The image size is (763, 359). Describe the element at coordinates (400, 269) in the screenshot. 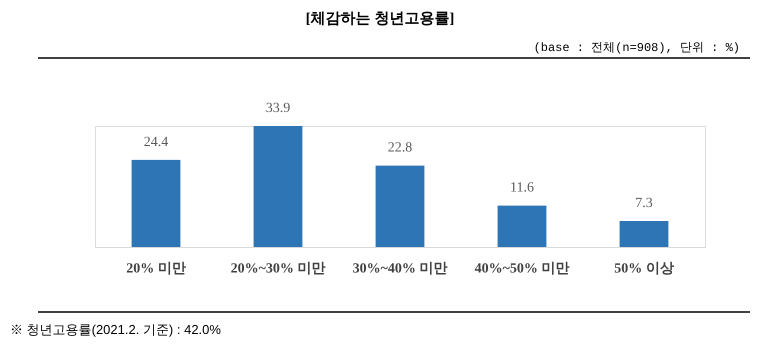

I see `x-tick-label: 30%~40% 미만` at that location.